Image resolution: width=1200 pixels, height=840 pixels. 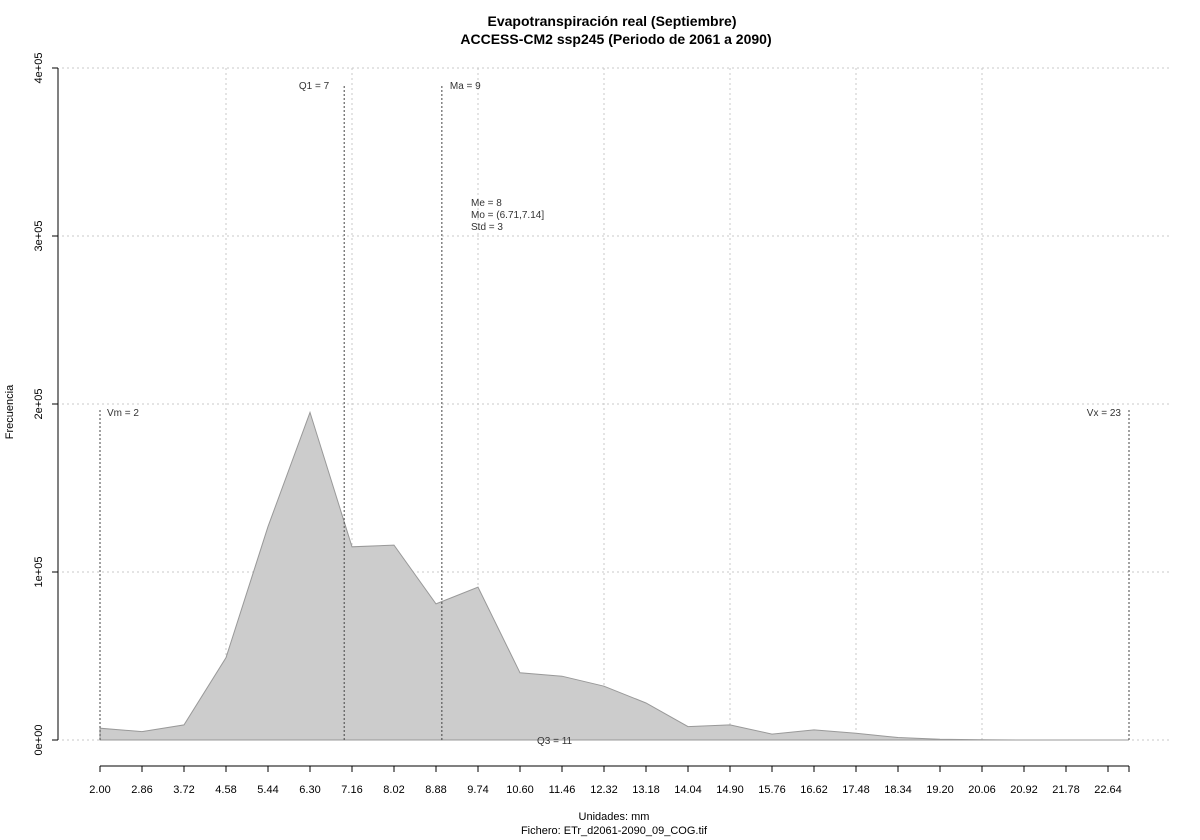 I want to click on x-tick-label: 8.02, so click(x=393, y=790).